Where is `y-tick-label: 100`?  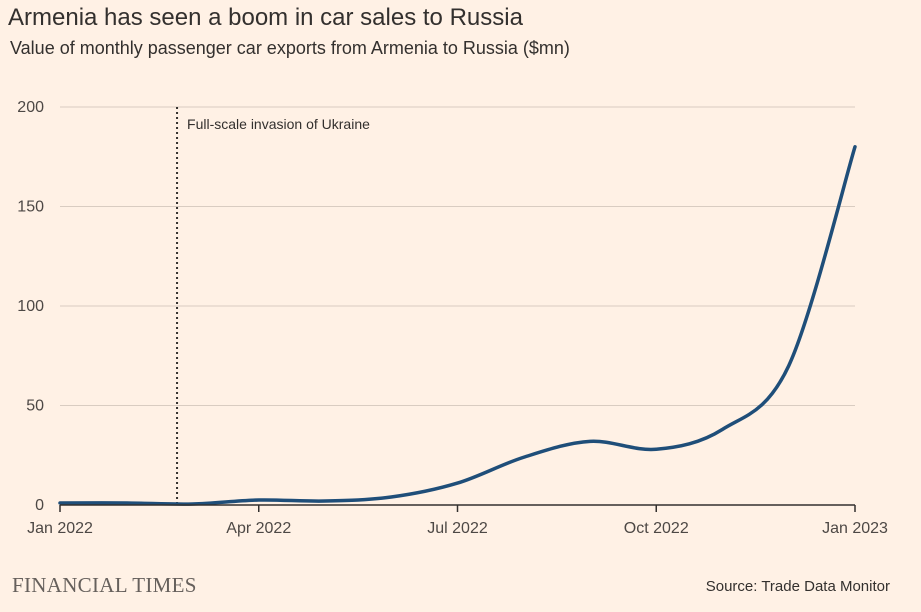
y-tick-label: 100 is located at coordinates (30, 306).